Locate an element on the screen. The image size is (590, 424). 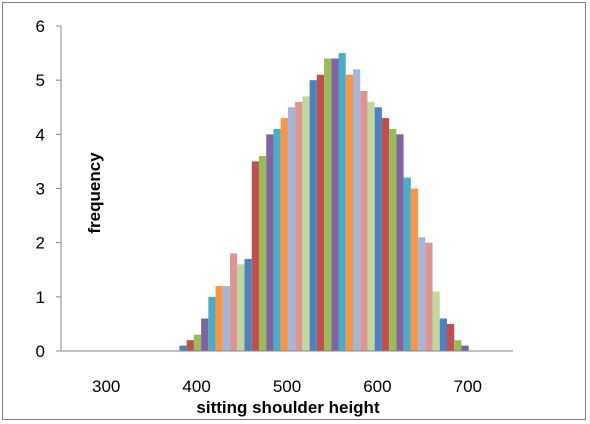
y-ticks-group: 0 1 2 3 4 5 6 is located at coordinates (48, 189).